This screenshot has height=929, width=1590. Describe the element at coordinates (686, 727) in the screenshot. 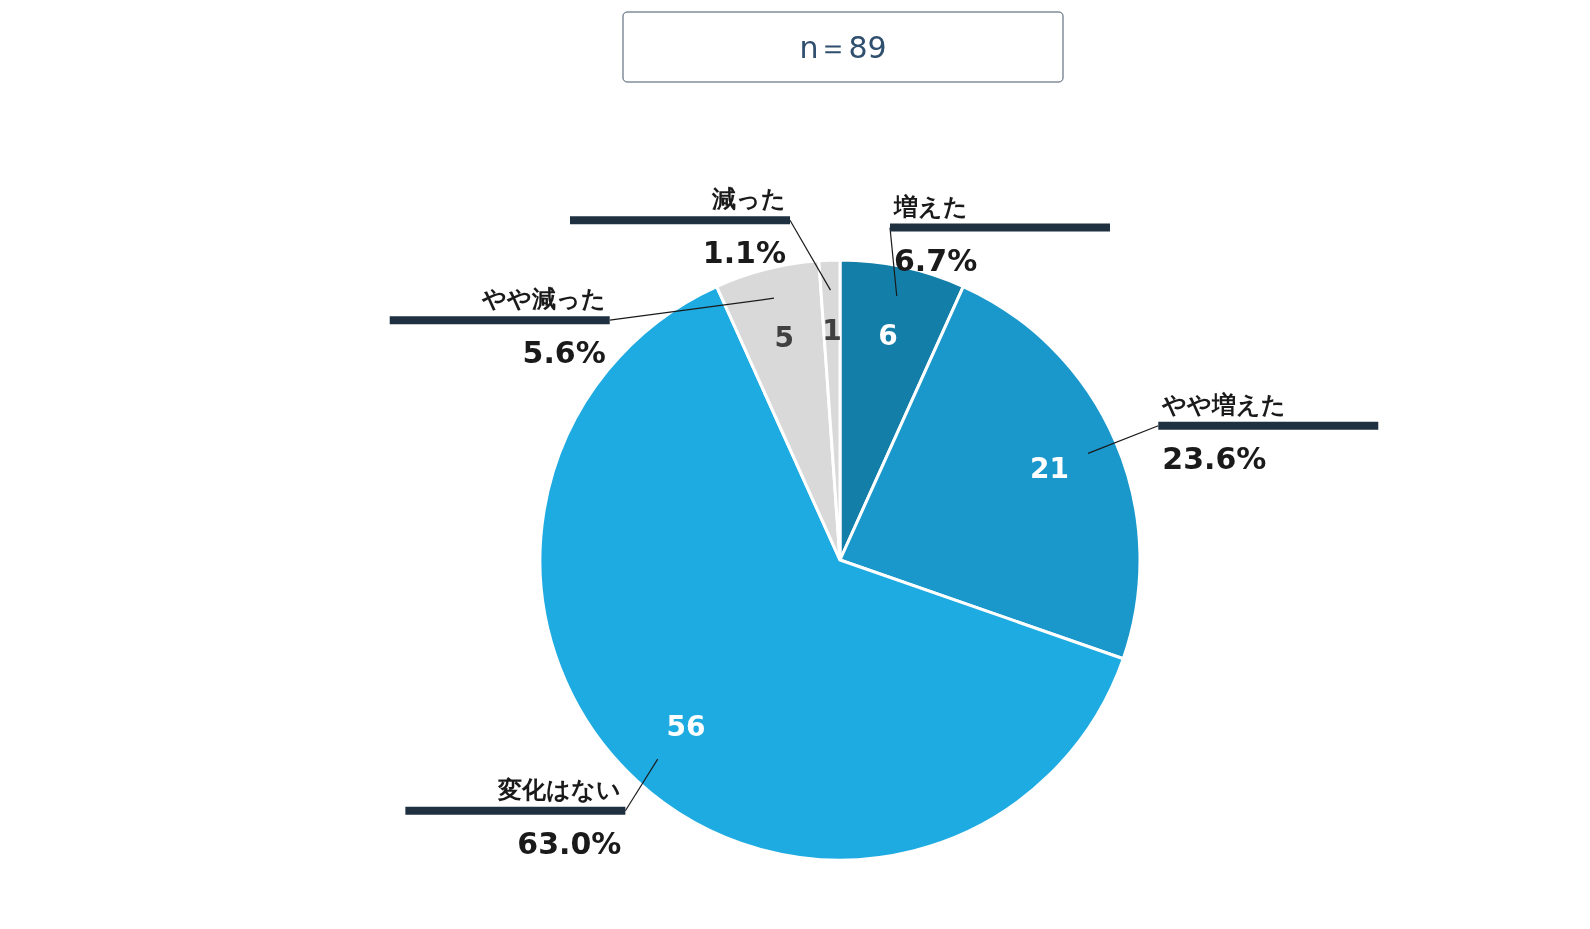

I see `data-label: 56` at that location.